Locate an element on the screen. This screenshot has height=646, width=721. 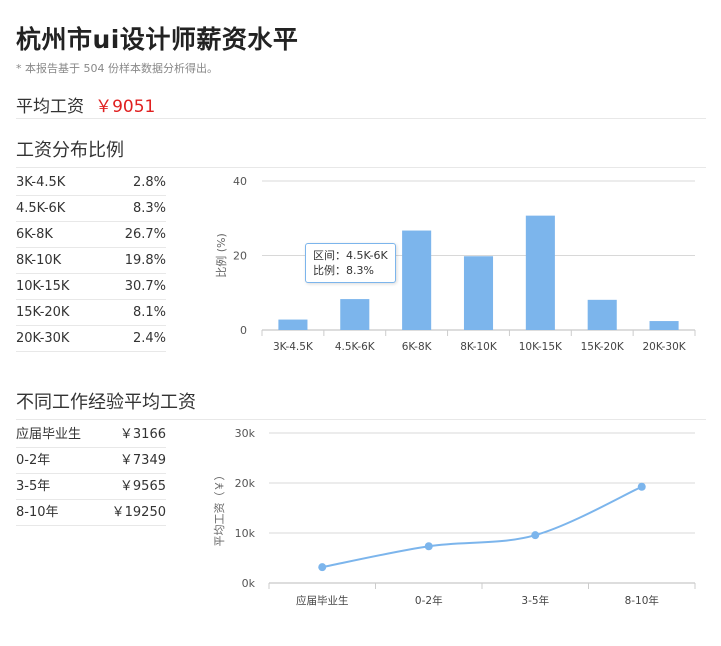
experience-row: 8-10年 ￥19250 is located at coordinates (91, 513).